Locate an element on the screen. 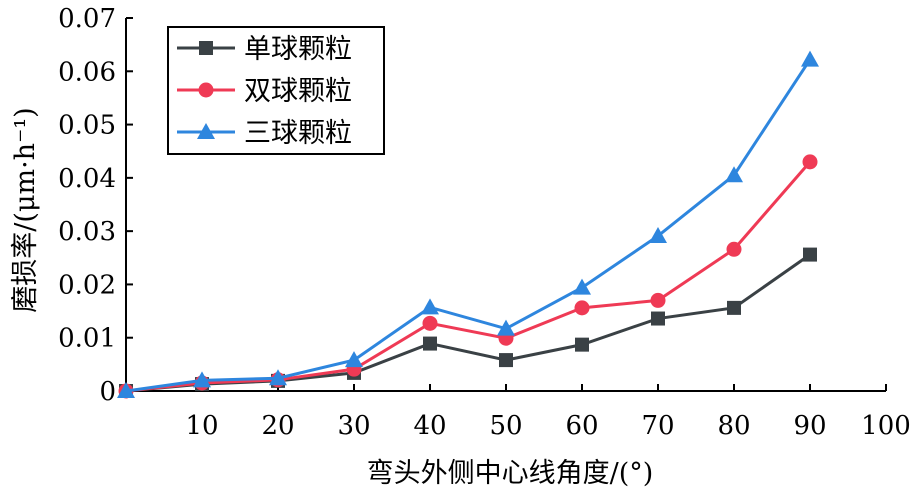  legend-label: 双球颗粒 is located at coordinates (298, 91).